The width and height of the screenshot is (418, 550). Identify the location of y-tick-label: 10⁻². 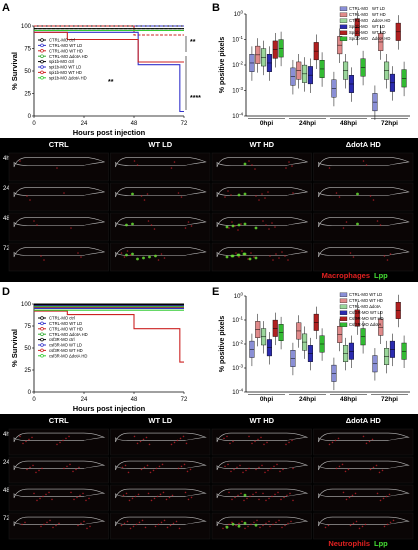
(237, 65).